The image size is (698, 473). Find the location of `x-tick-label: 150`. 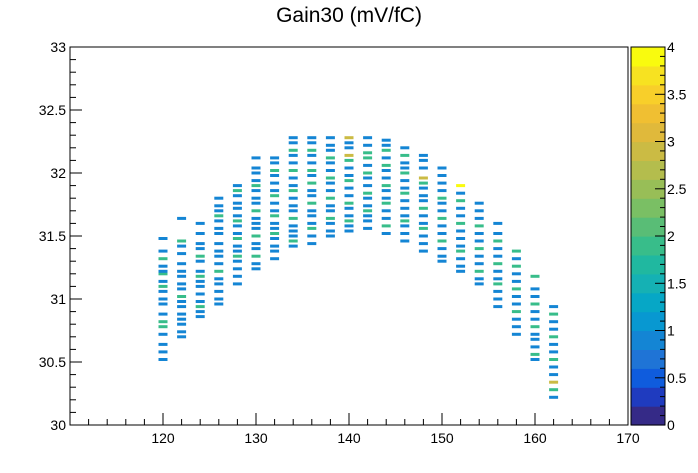

x-tick-label: 150 is located at coordinates (442, 438).